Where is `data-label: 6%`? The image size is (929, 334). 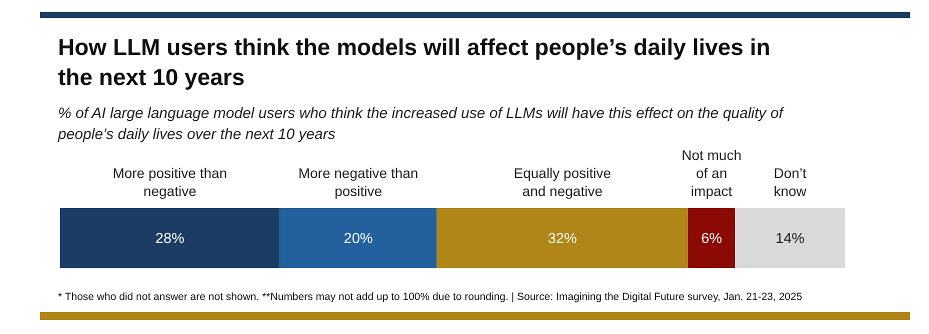 data-label: 6% is located at coordinates (711, 239).